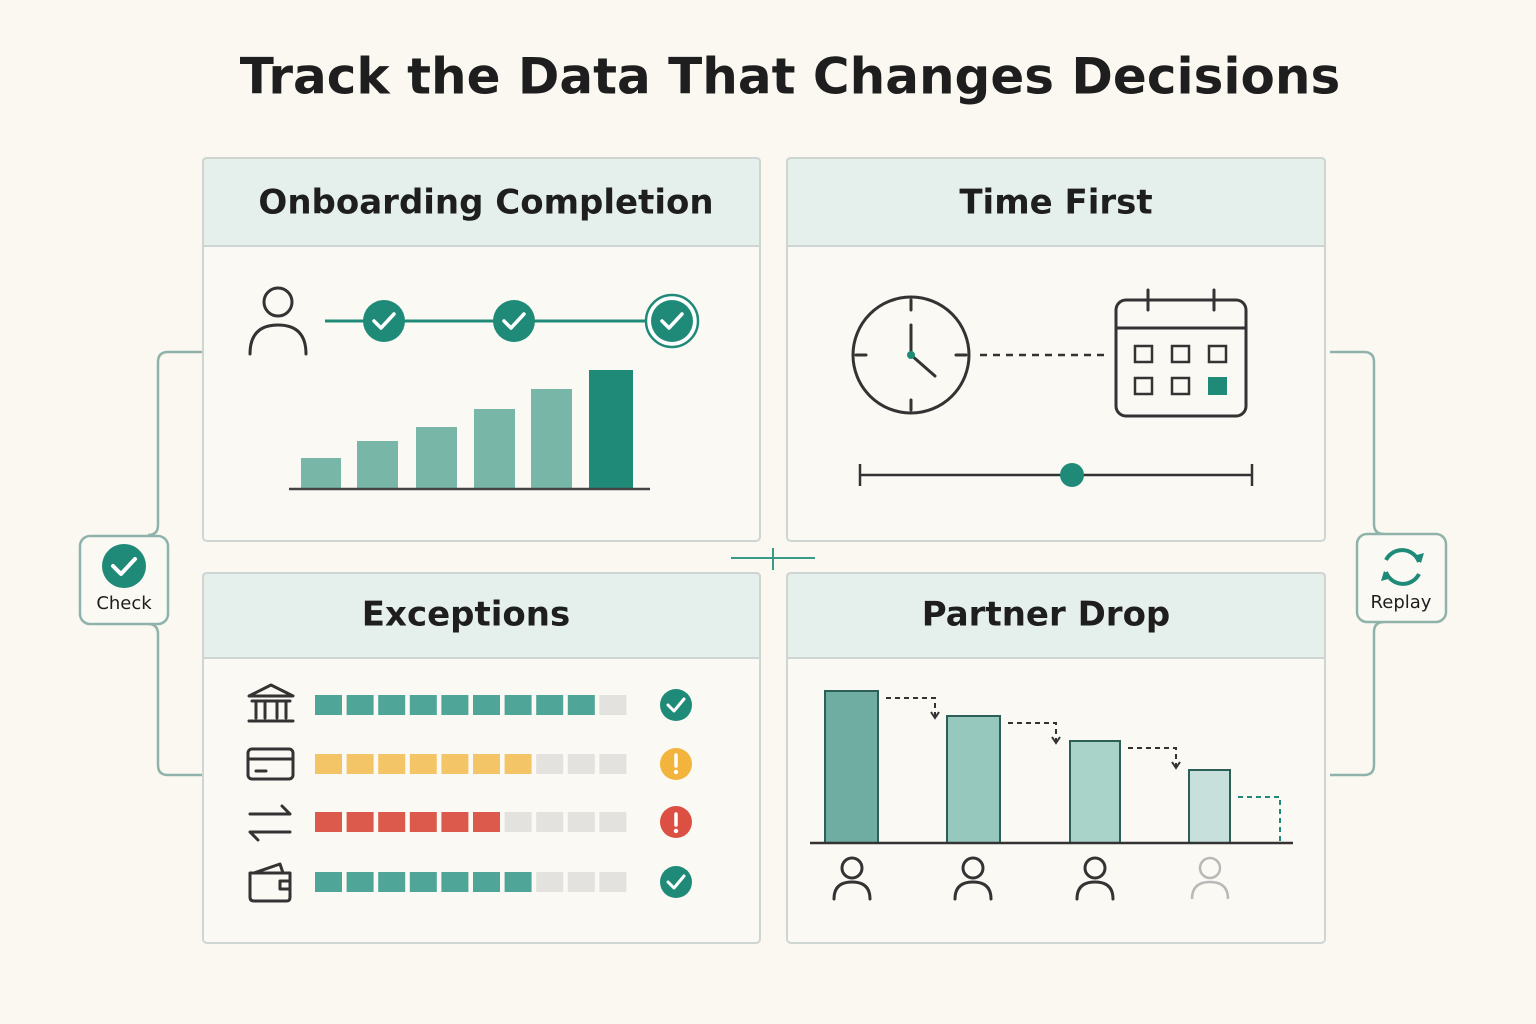  Describe the element at coordinates (773, 559) in the screenshot. I see `center-cross` at that location.